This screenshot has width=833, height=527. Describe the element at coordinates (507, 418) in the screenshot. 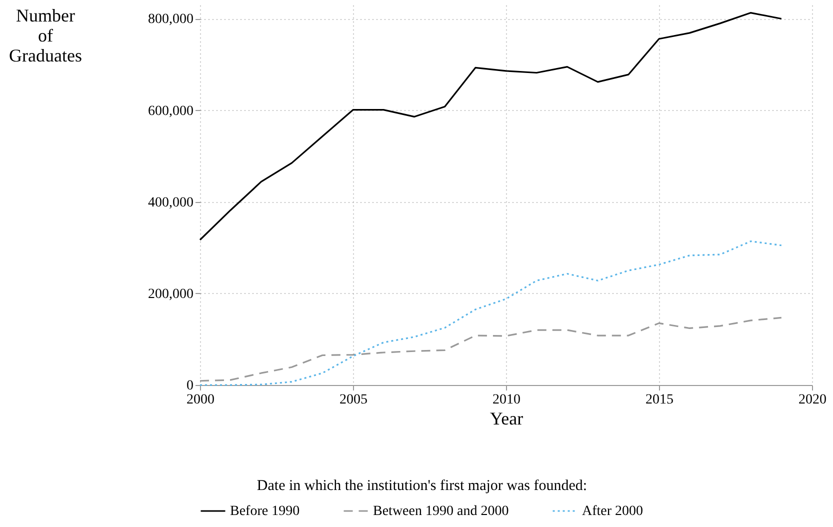

I see `x-axis-title: Year` at that location.